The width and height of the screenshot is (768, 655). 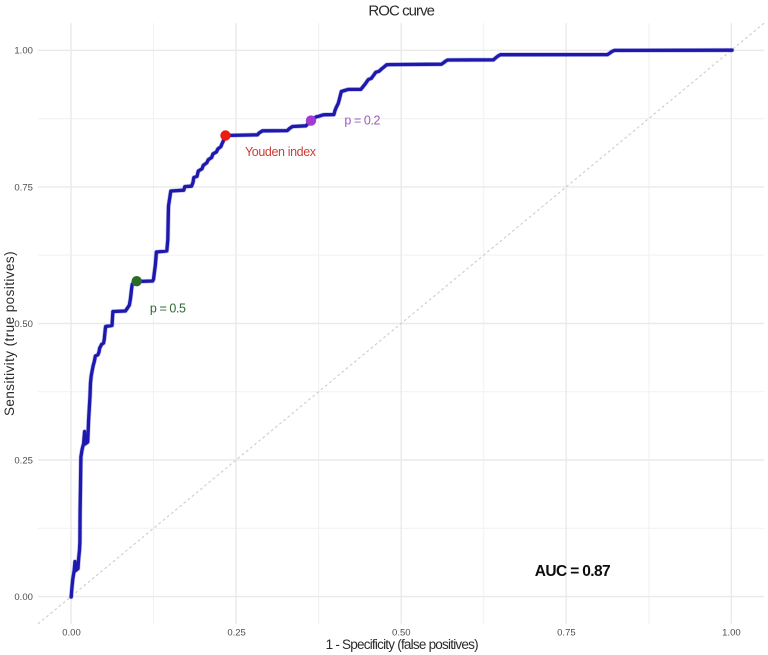 I want to click on svg-text: p = 0.5, so click(x=168, y=309).